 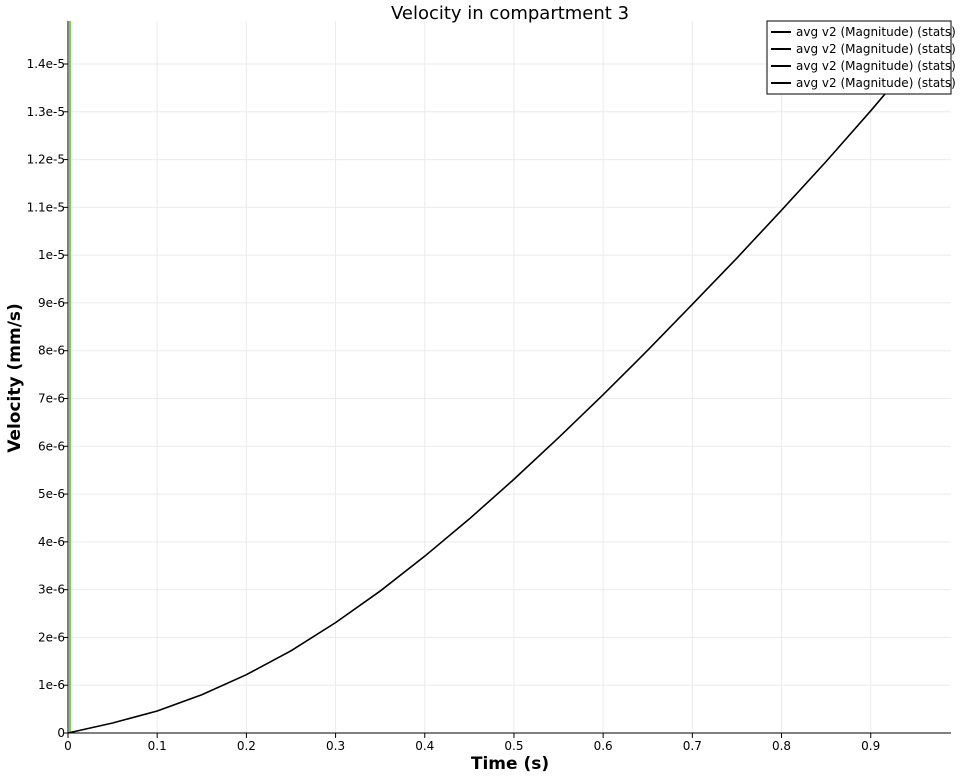 I want to click on y-tick-label: 0, so click(x=61, y=733).